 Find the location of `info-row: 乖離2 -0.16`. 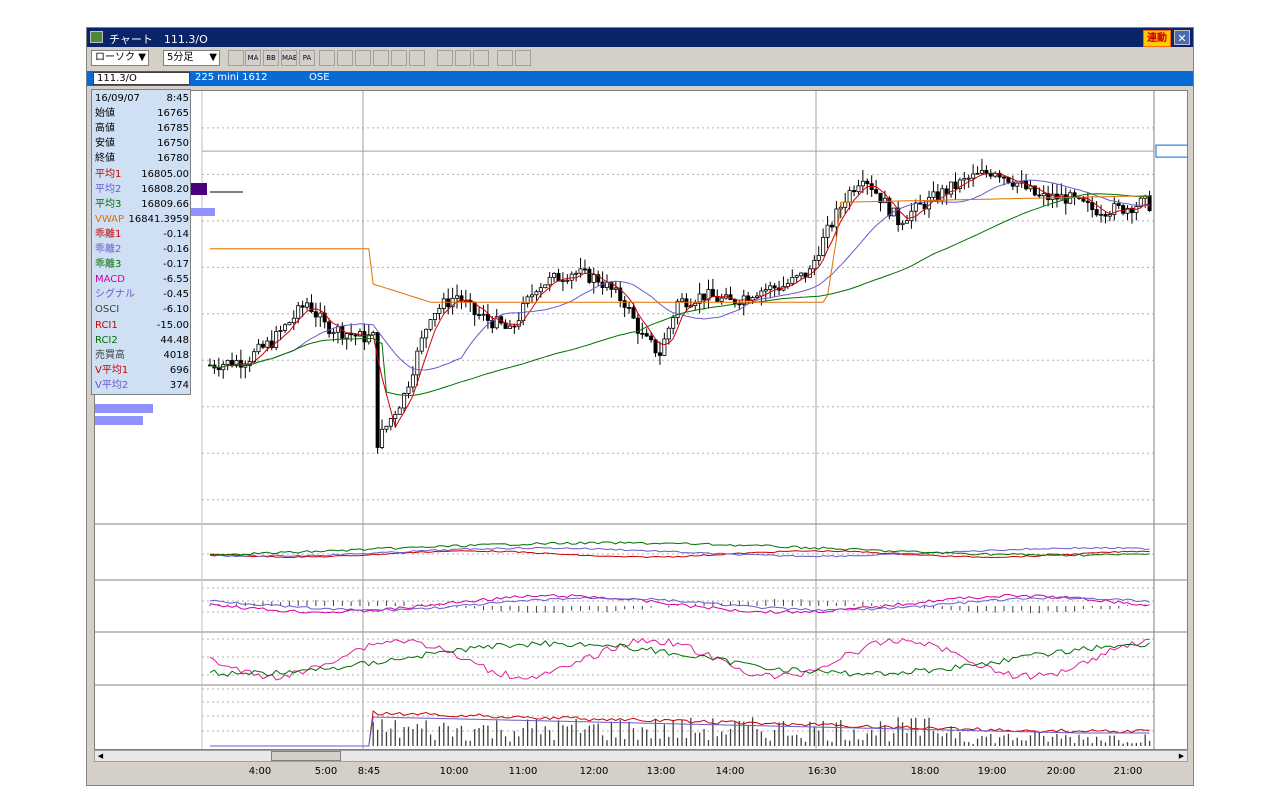

info-row: 乖離2 -0.16 is located at coordinates (142, 249).